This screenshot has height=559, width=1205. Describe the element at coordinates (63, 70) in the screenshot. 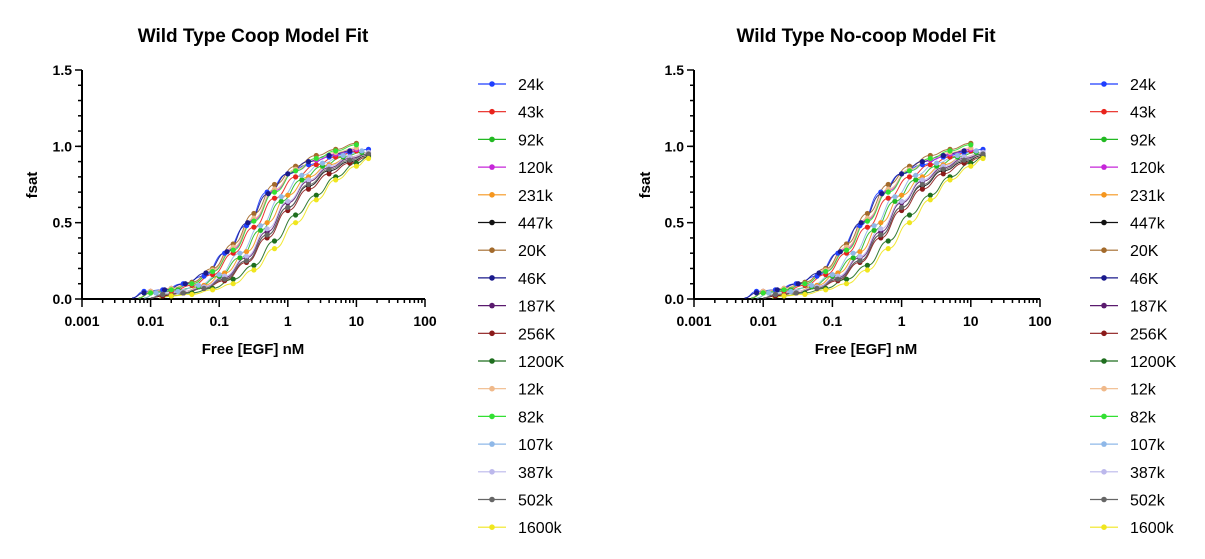

I see `y-tick-label: 1.5` at that location.